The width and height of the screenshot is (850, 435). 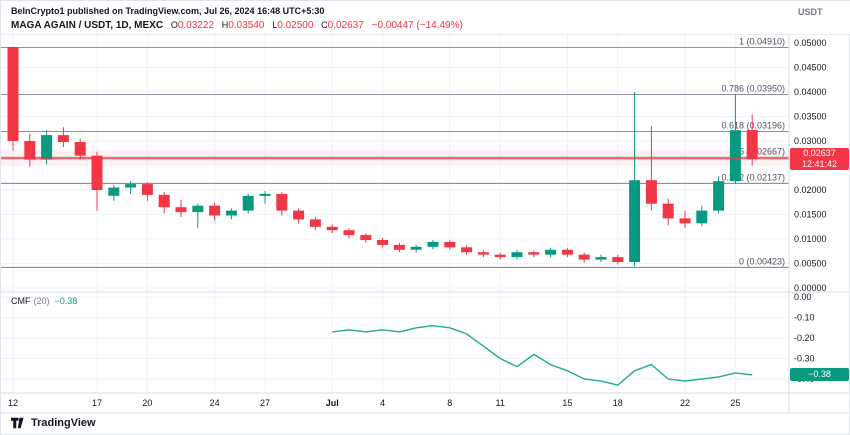 I want to click on time-tick-label: 20, so click(x=147, y=403).